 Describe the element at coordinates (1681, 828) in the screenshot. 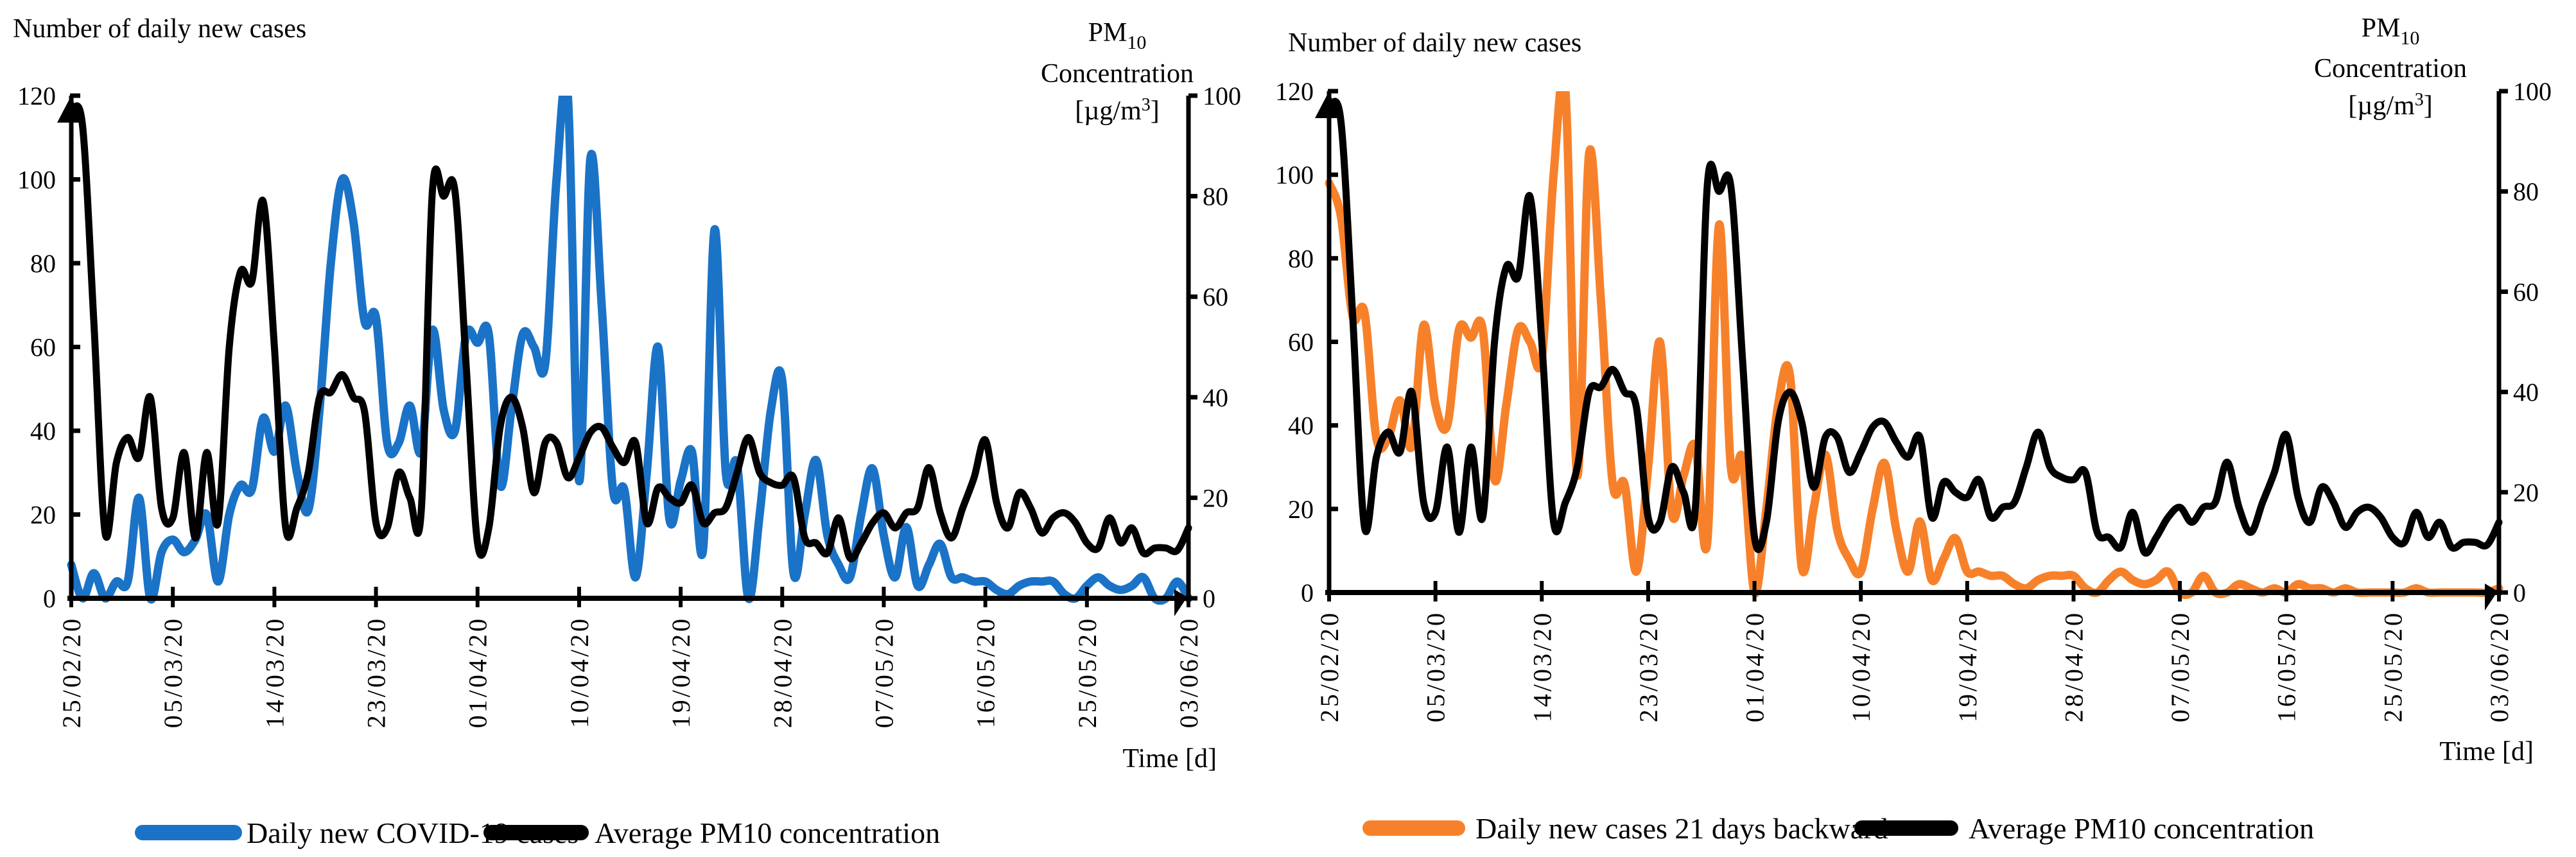

I see `legend-label-backward-cases: Daily new cases 21 days backward` at that location.